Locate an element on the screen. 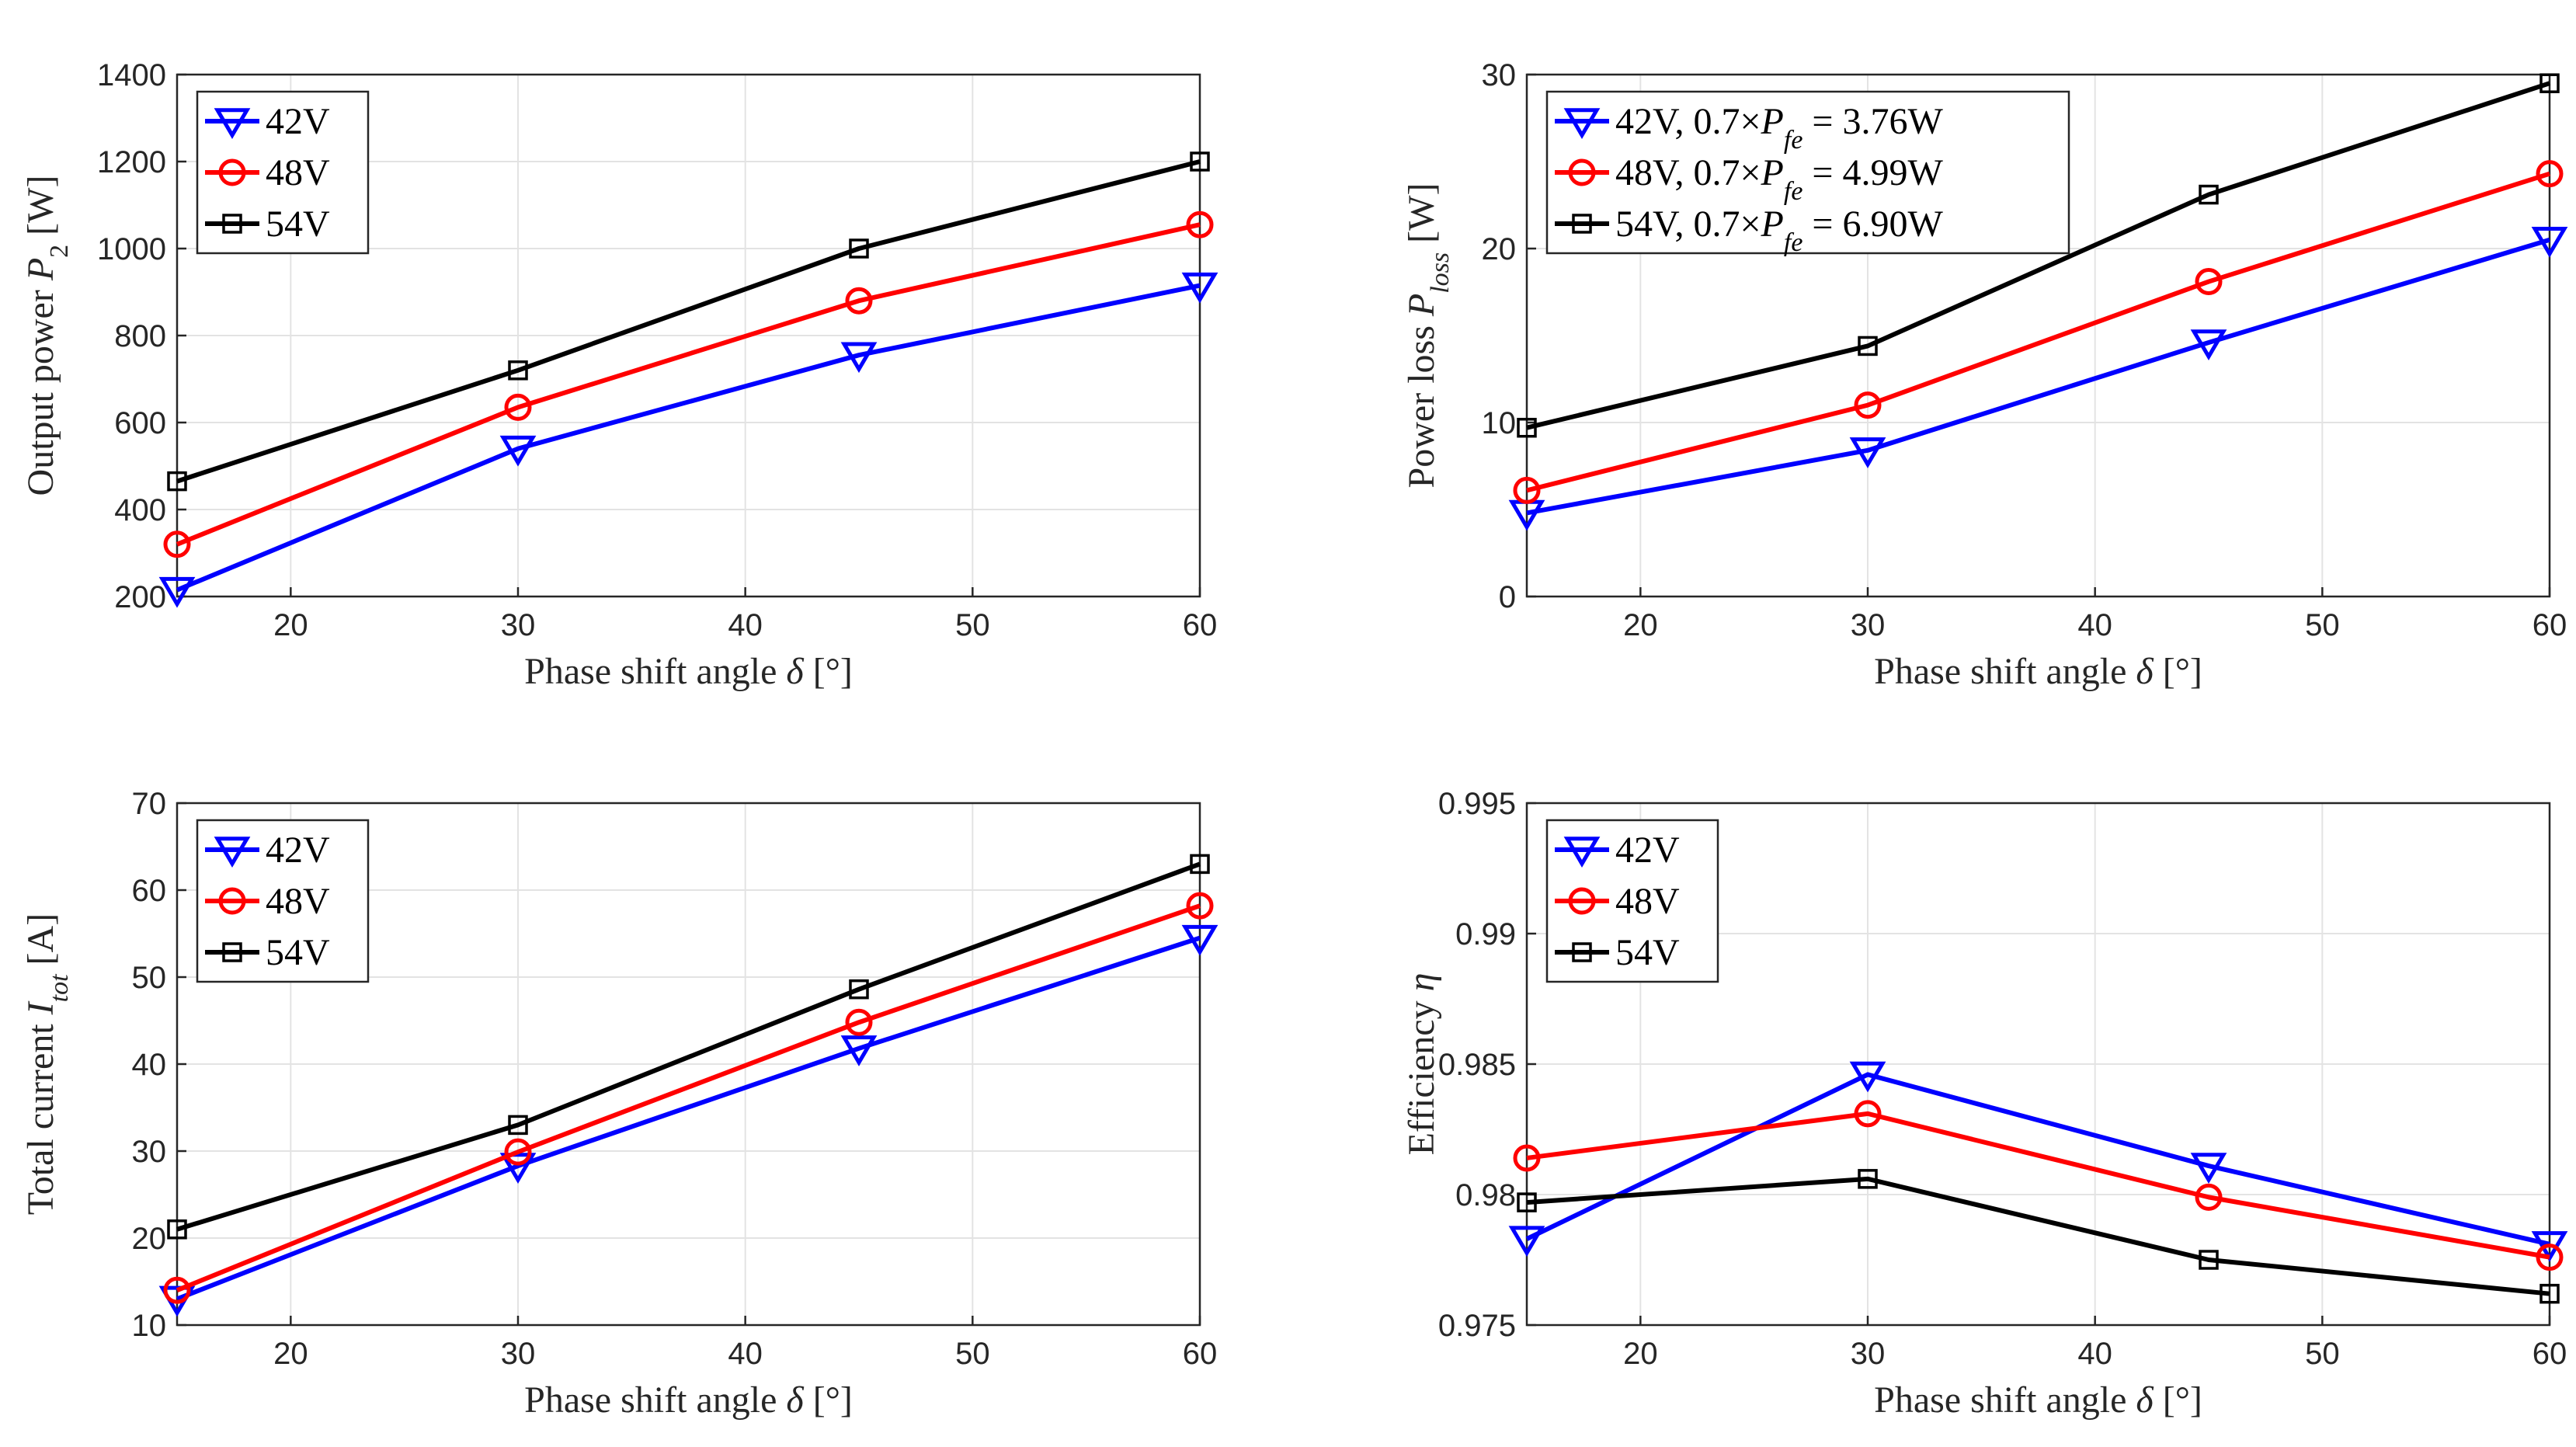 Image resolution: width=2576 pixels, height=1447 pixels. legend-label: 54V, 0.7×Pfe = 6.90W is located at coordinates (1779, 230).